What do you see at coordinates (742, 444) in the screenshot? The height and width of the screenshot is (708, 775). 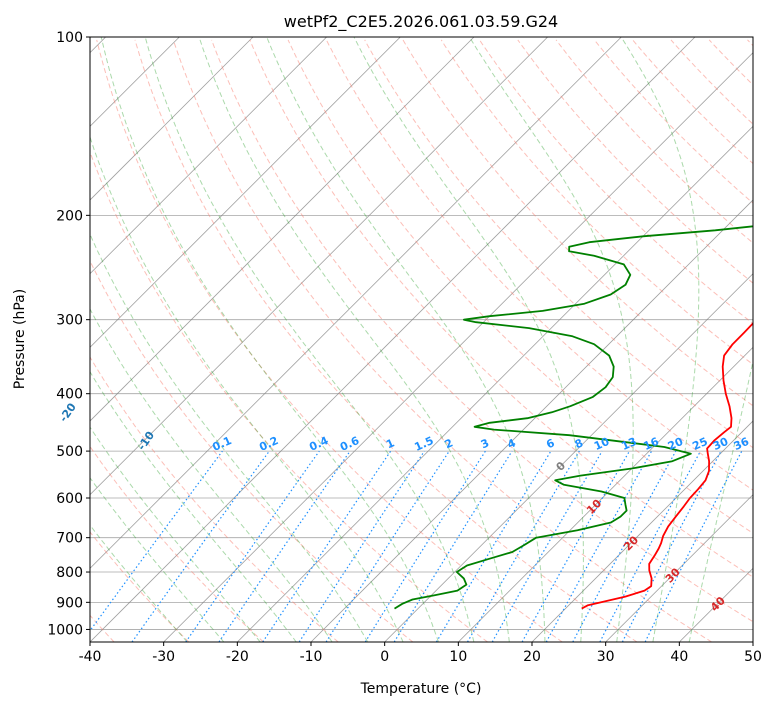 I see `mixing-ratio-label: 36` at bounding box center [742, 444].